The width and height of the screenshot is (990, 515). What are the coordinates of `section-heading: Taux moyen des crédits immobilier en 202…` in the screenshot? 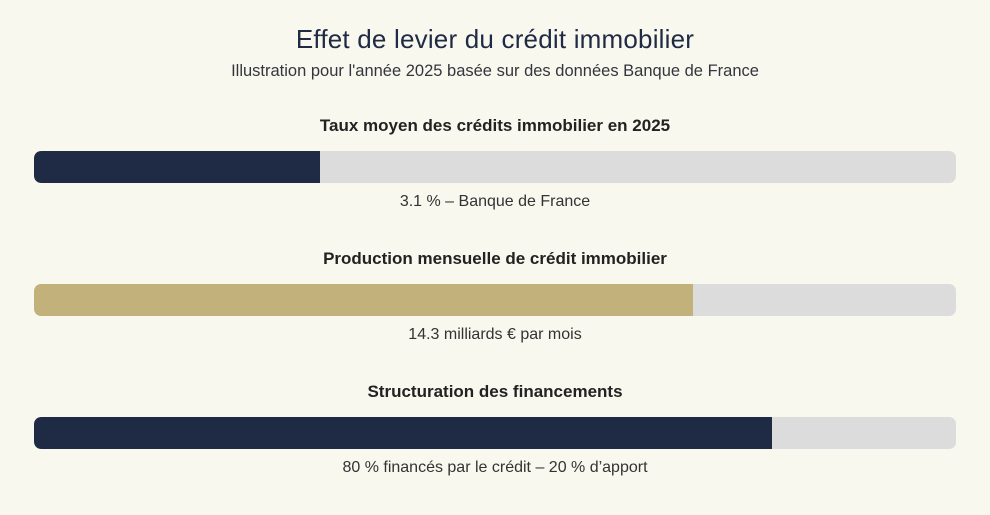 It's located at (495, 125).